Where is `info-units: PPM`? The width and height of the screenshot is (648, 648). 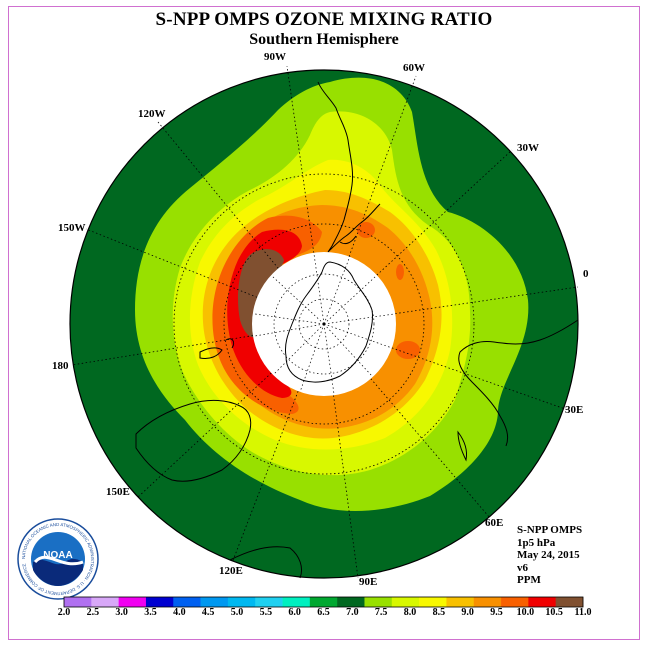
info-units: PPM is located at coordinates (529, 580).